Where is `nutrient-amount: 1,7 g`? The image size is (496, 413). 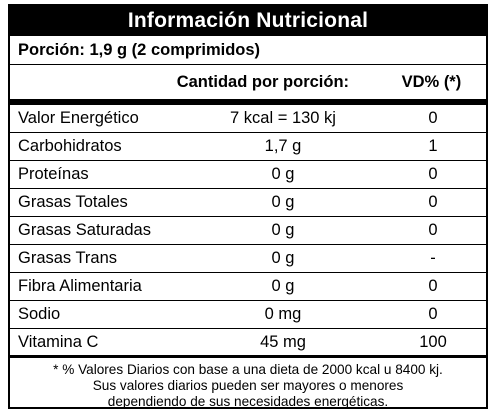
nutrient-amount: 1,7 g is located at coordinates (283, 146).